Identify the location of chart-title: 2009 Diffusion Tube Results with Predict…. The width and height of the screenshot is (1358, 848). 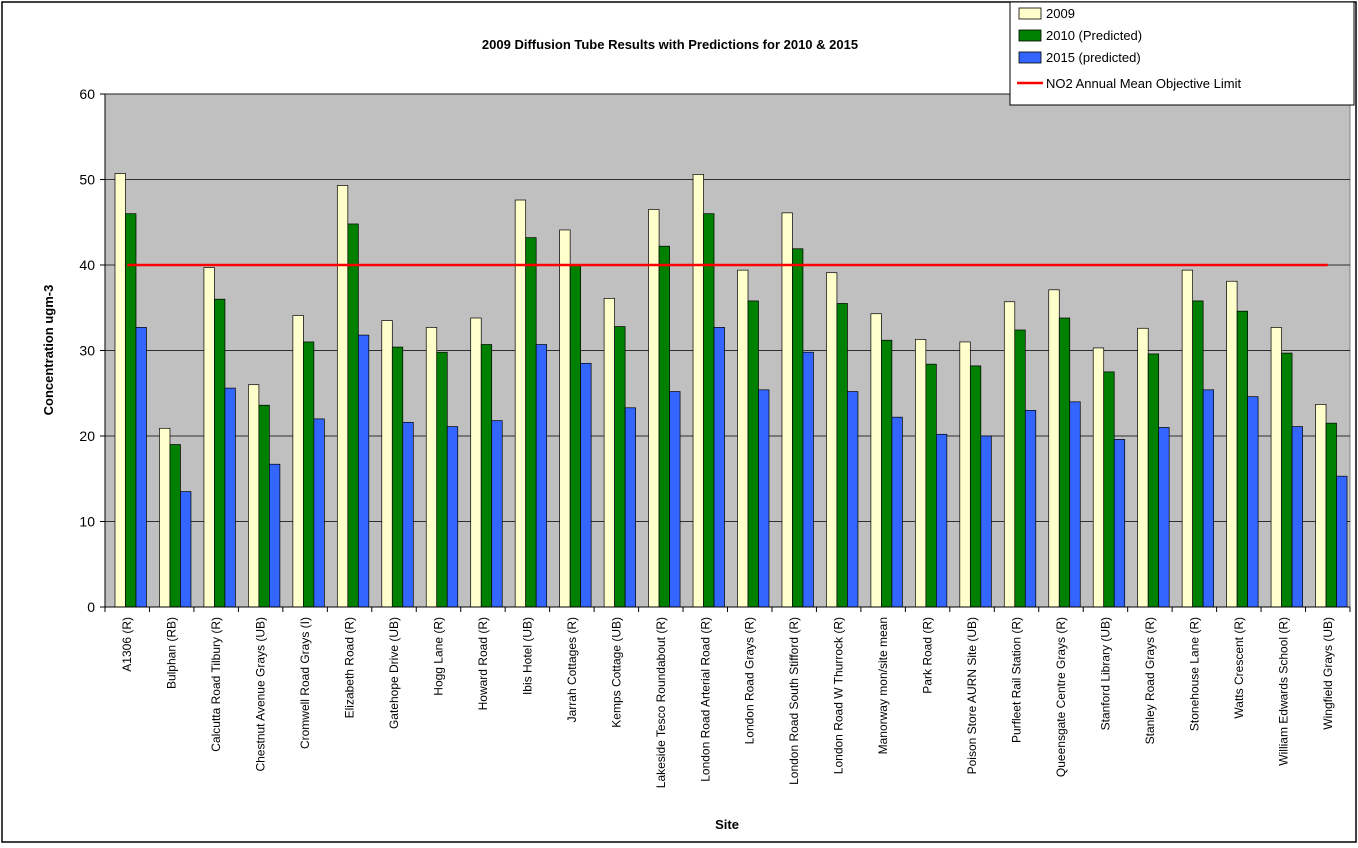
(670, 44).